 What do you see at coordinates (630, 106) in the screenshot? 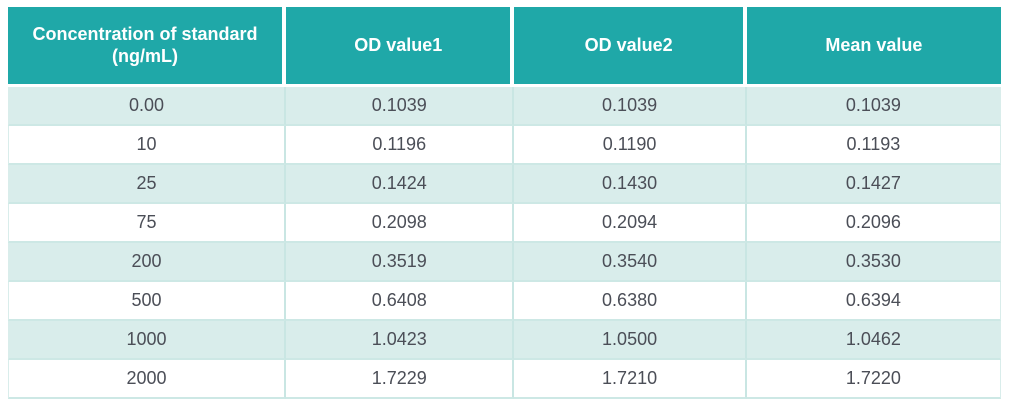
I see `cell-od-value2: 0.1039` at bounding box center [630, 106].